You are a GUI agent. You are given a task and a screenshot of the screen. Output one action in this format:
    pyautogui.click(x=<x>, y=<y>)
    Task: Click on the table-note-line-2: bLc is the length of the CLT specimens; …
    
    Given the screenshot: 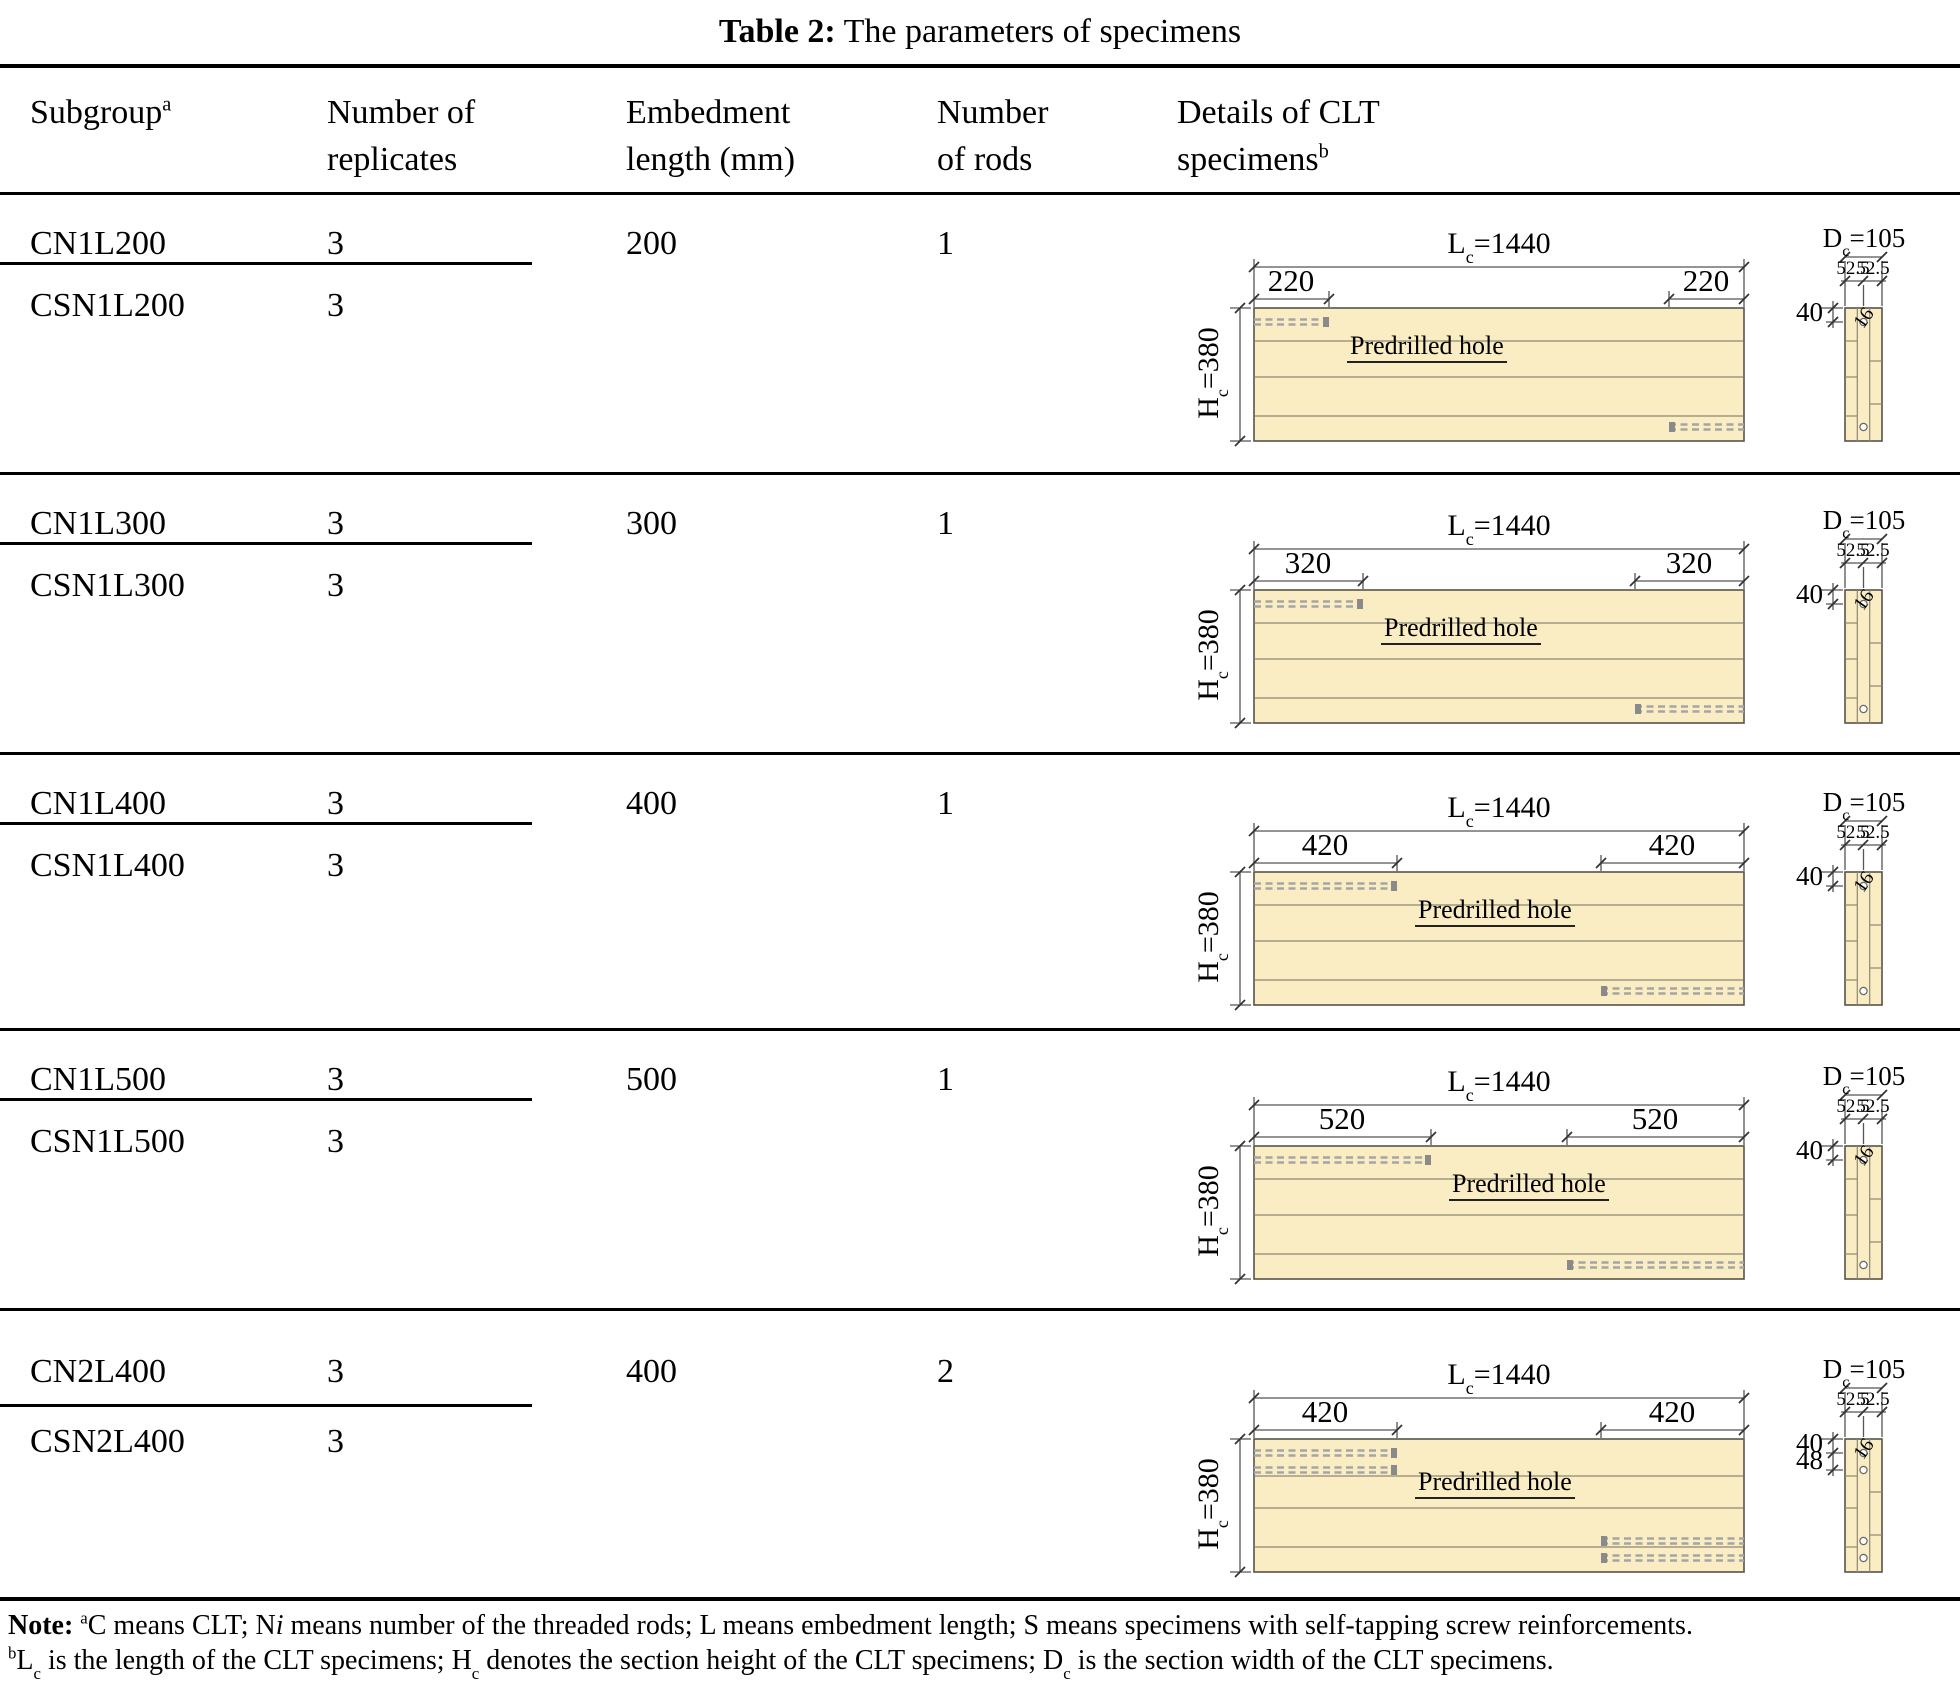 What is the action you would take?
    pyautogui.click(x=781, y=1662)
    